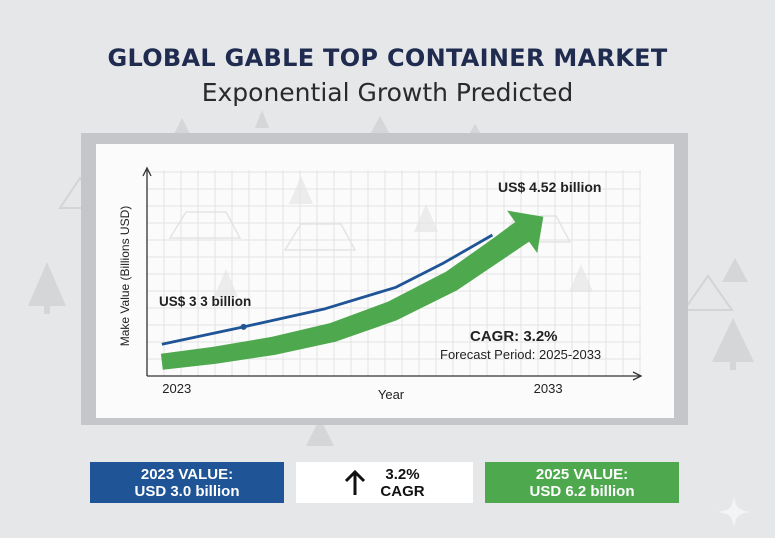 The width and height of the screenshot is (775, 538). I want to click on cagr-value: 3.2%, so click(402, 474).